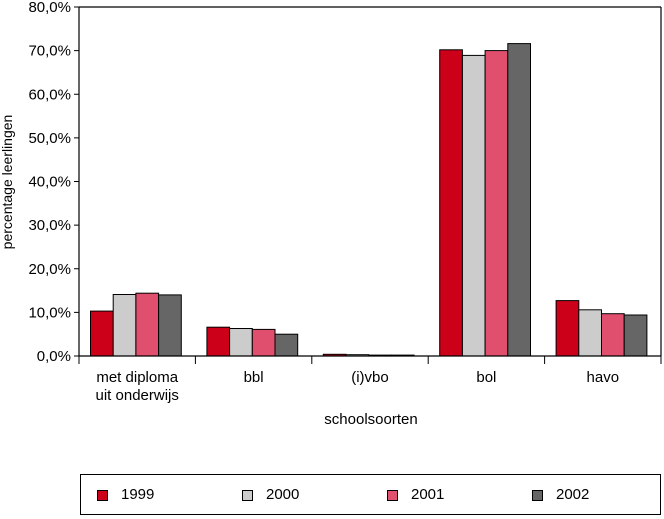  I want to click on y-tick-label: 30,0%, so click(49, 225).